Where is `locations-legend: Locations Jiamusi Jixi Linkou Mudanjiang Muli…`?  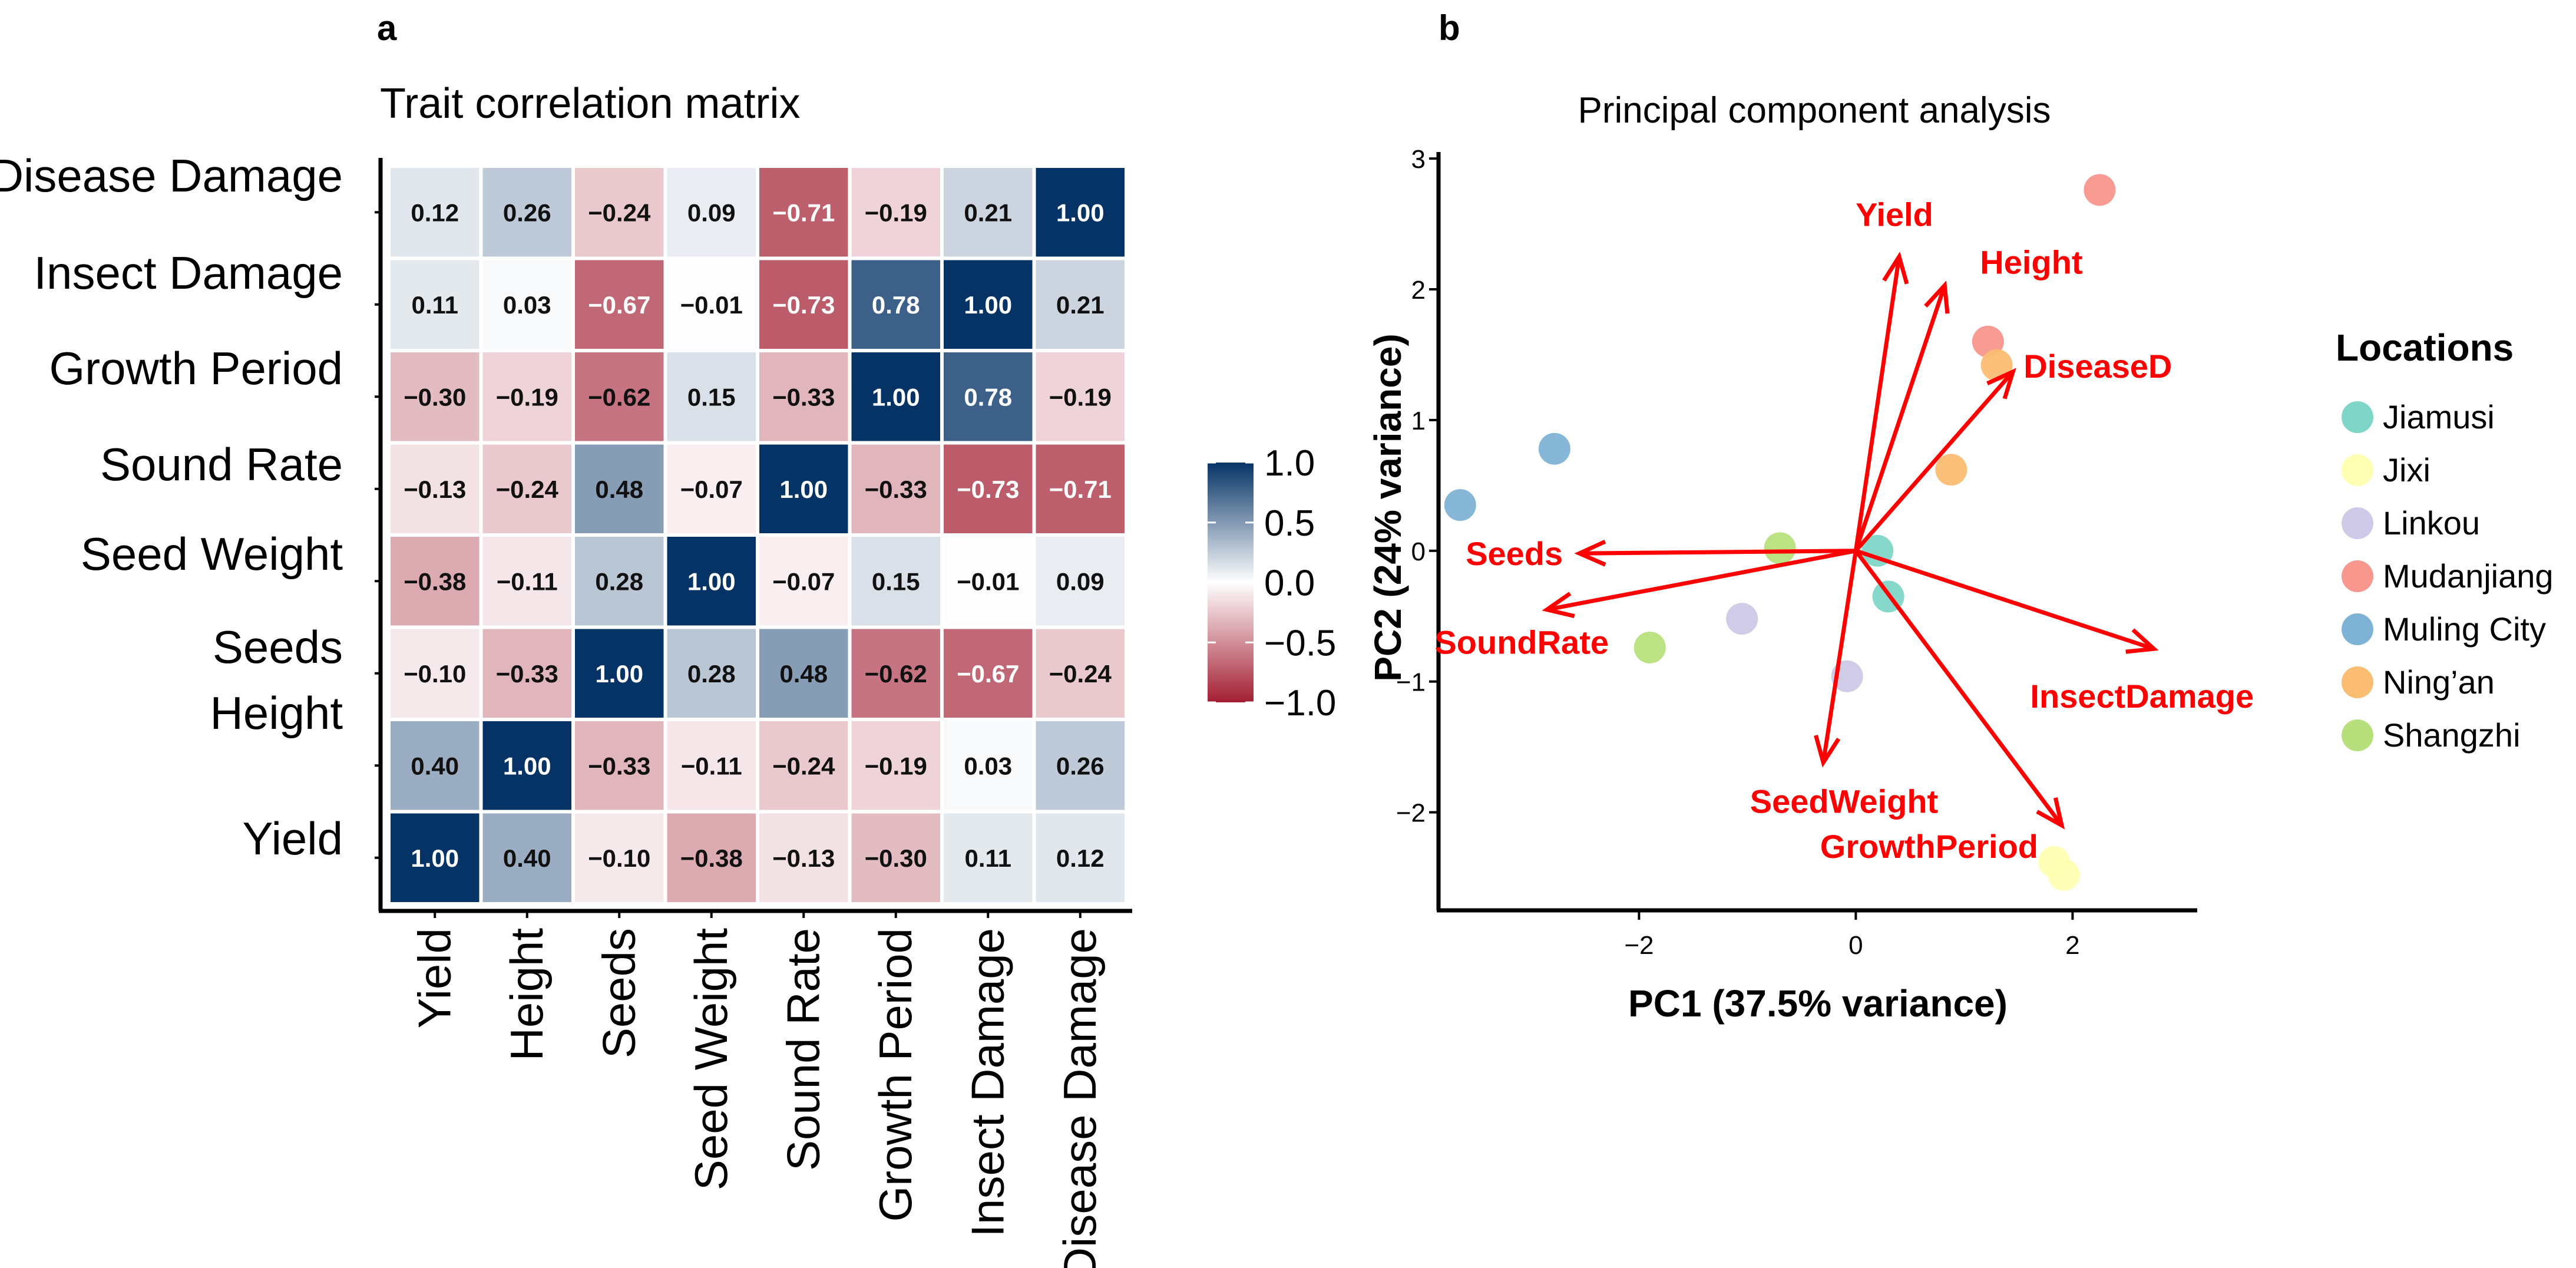 locations-legend: Locations Jiamusi Jixi Linkou Mudanjiang Muli… is located at coordinates (2445, 540).